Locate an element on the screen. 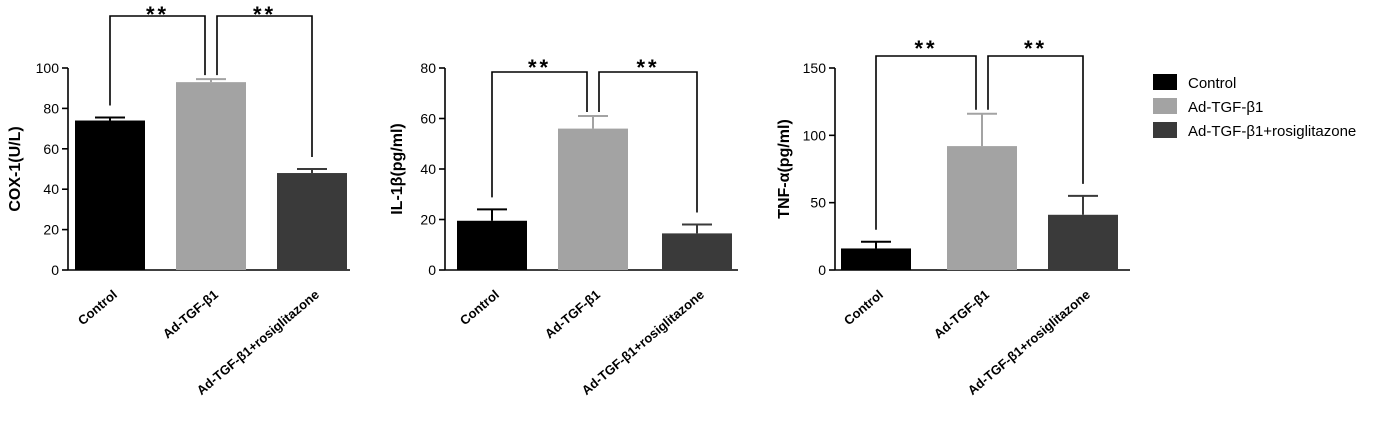 The width and height of the screenshot is (1380, 423). legend: Control Ad-TGF-β1 Ad-TGF-β1+rosiglitazone is located at coordinates (1254, 107).